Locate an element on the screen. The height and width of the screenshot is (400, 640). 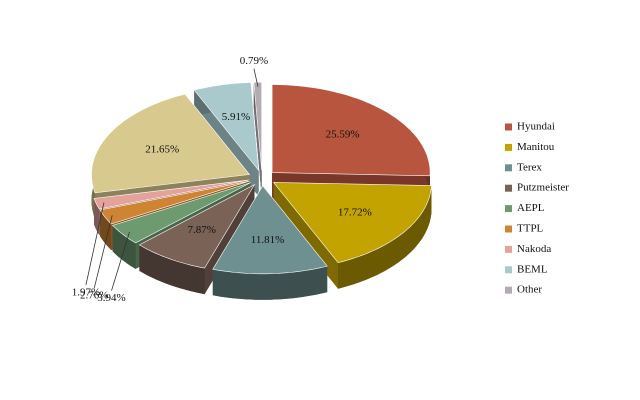
slice-wall is located at coordinates (257, 139).